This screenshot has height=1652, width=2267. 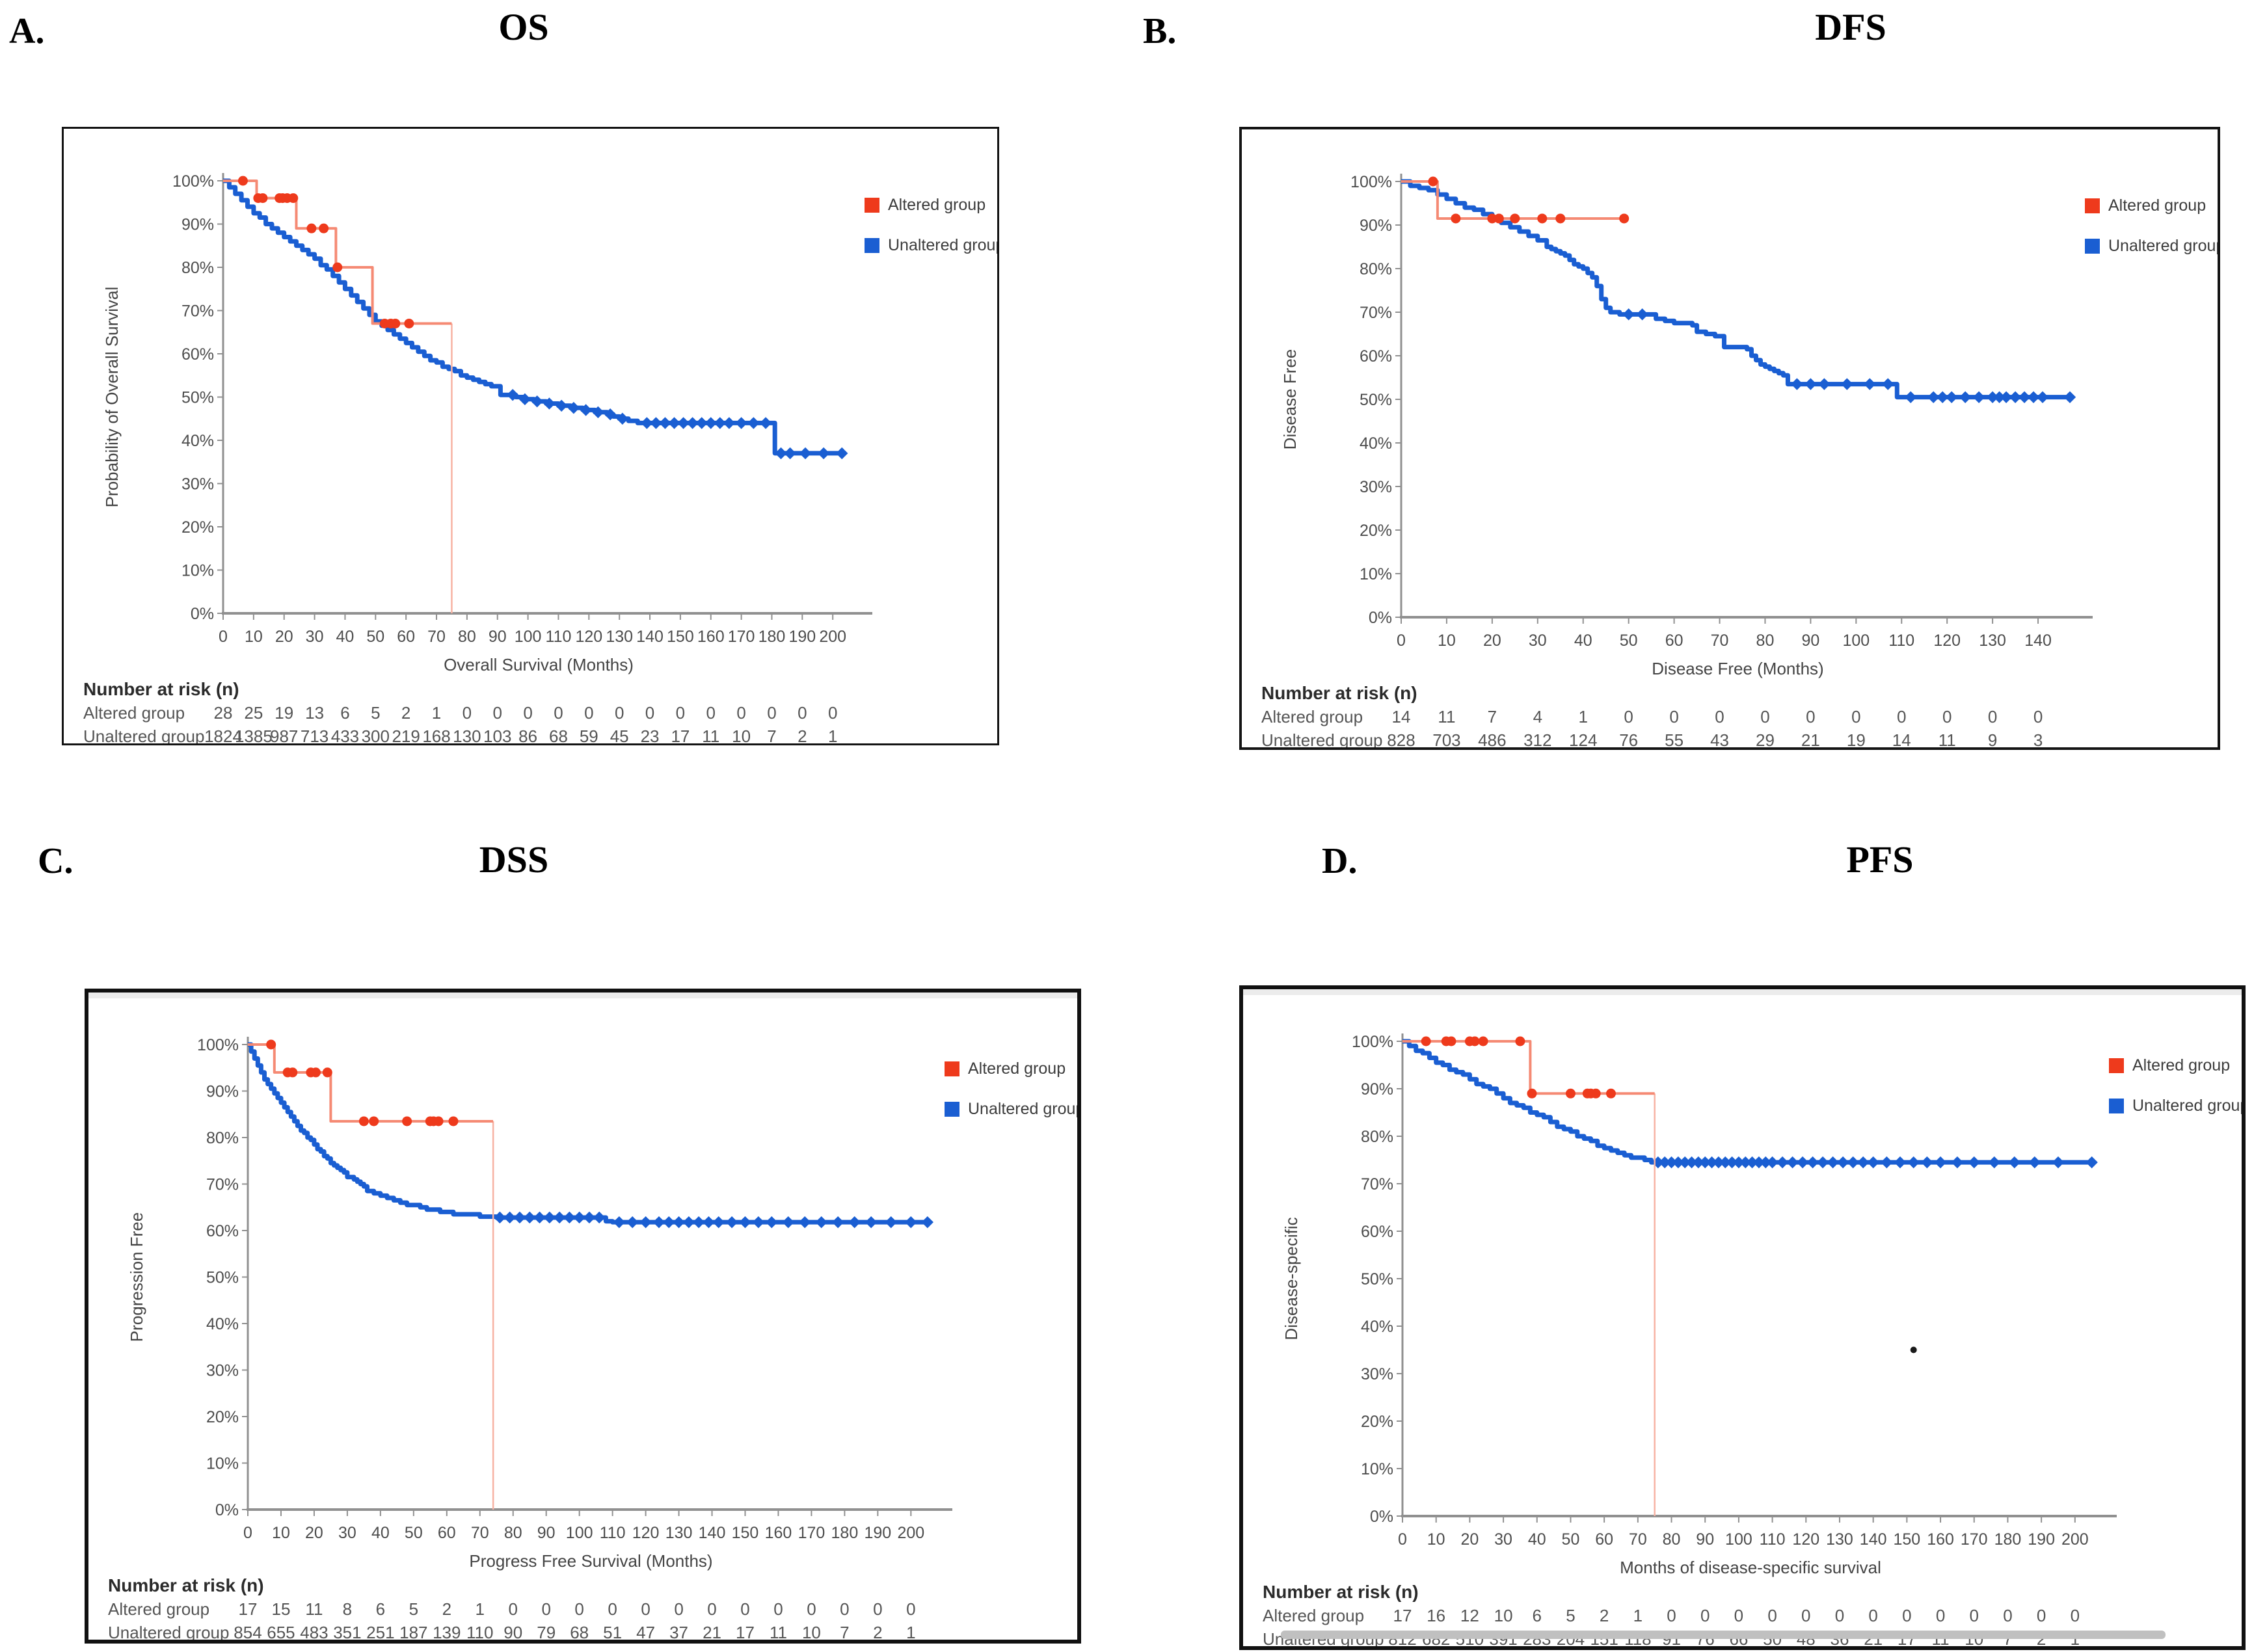 I want to click on risk-value-unaltered: 655, so click(x=281, y=1631).